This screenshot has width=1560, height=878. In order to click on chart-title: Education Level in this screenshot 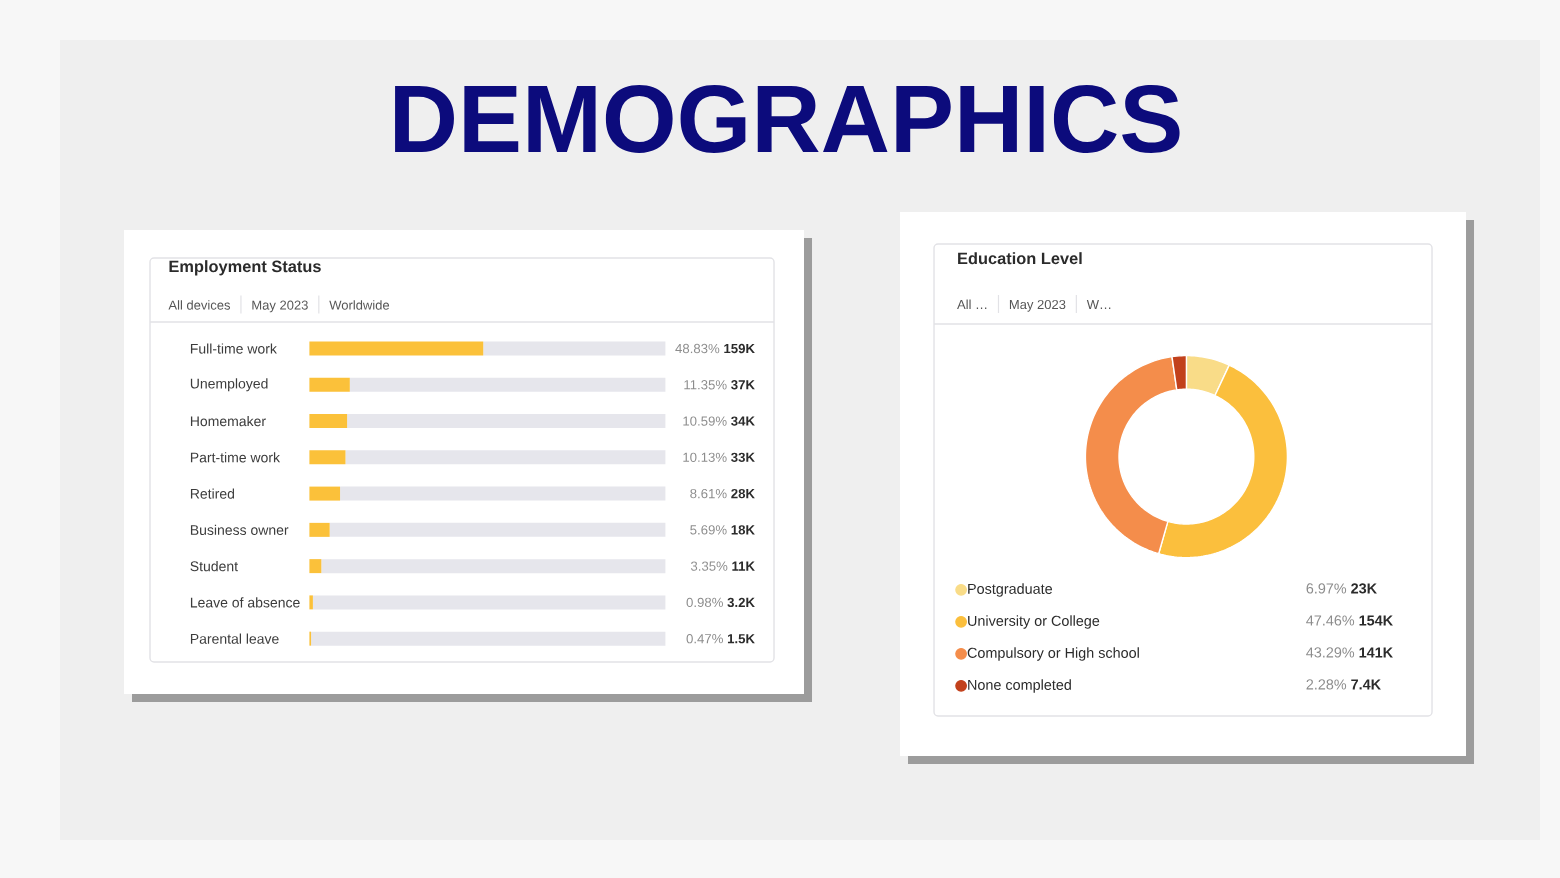, I will do `click(1020, 258)`.